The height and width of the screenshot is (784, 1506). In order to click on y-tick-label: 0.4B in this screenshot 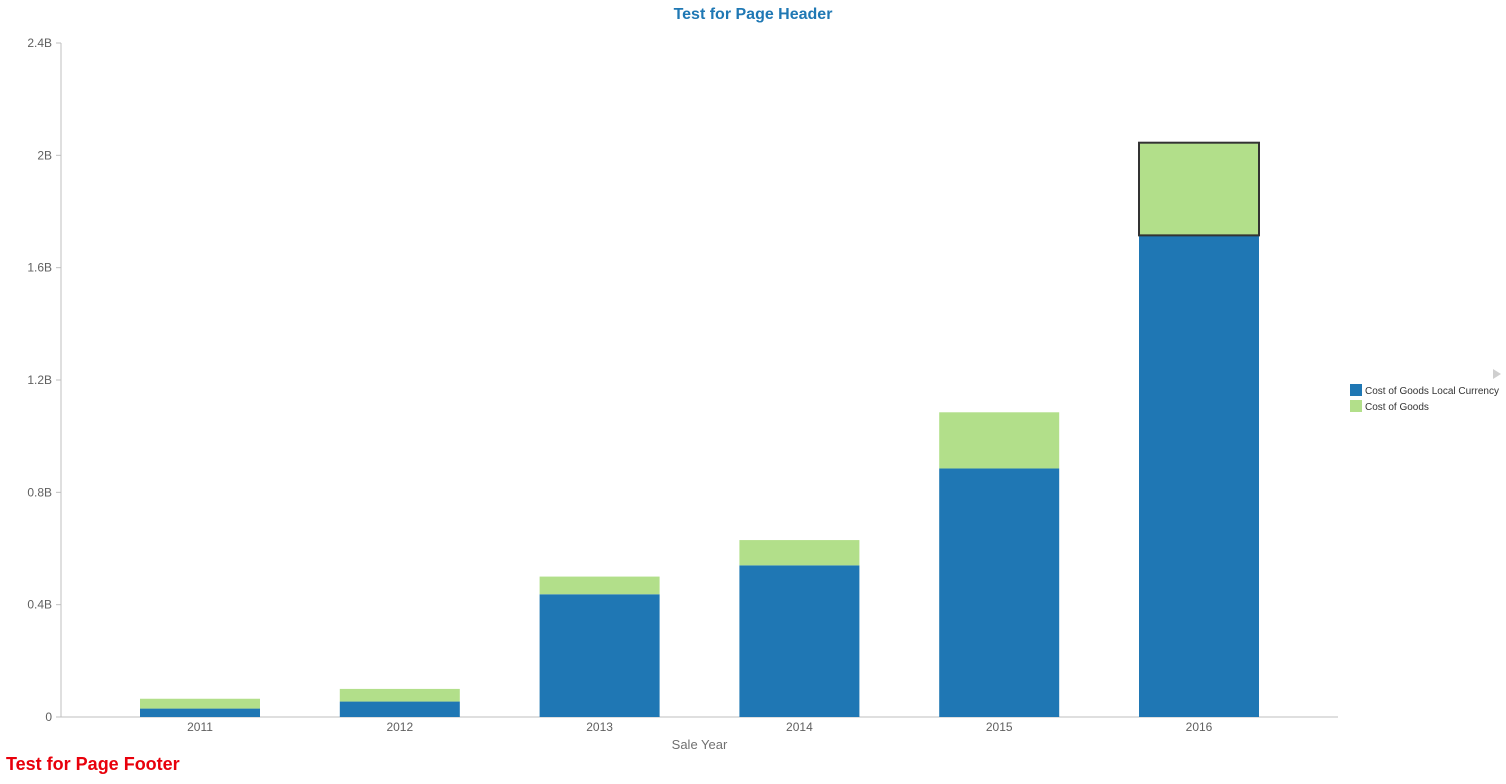, I will do `click(39, 605)`.